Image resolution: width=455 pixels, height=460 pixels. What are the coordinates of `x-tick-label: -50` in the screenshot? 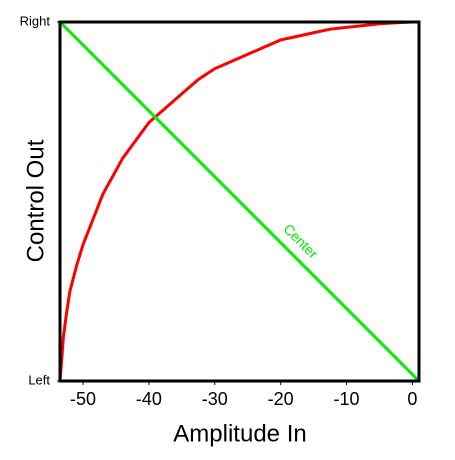 It's located at (83, 399).